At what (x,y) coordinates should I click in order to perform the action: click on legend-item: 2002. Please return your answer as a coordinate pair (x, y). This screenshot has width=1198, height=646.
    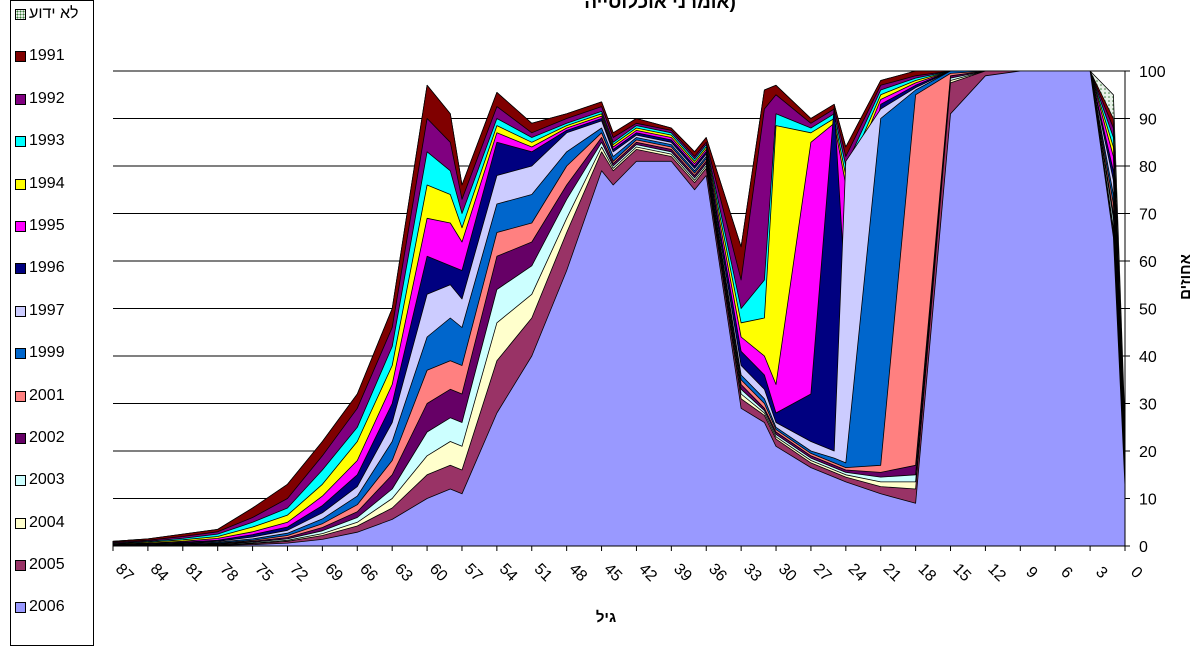
    Looking at the image, I should click on (52, 450).